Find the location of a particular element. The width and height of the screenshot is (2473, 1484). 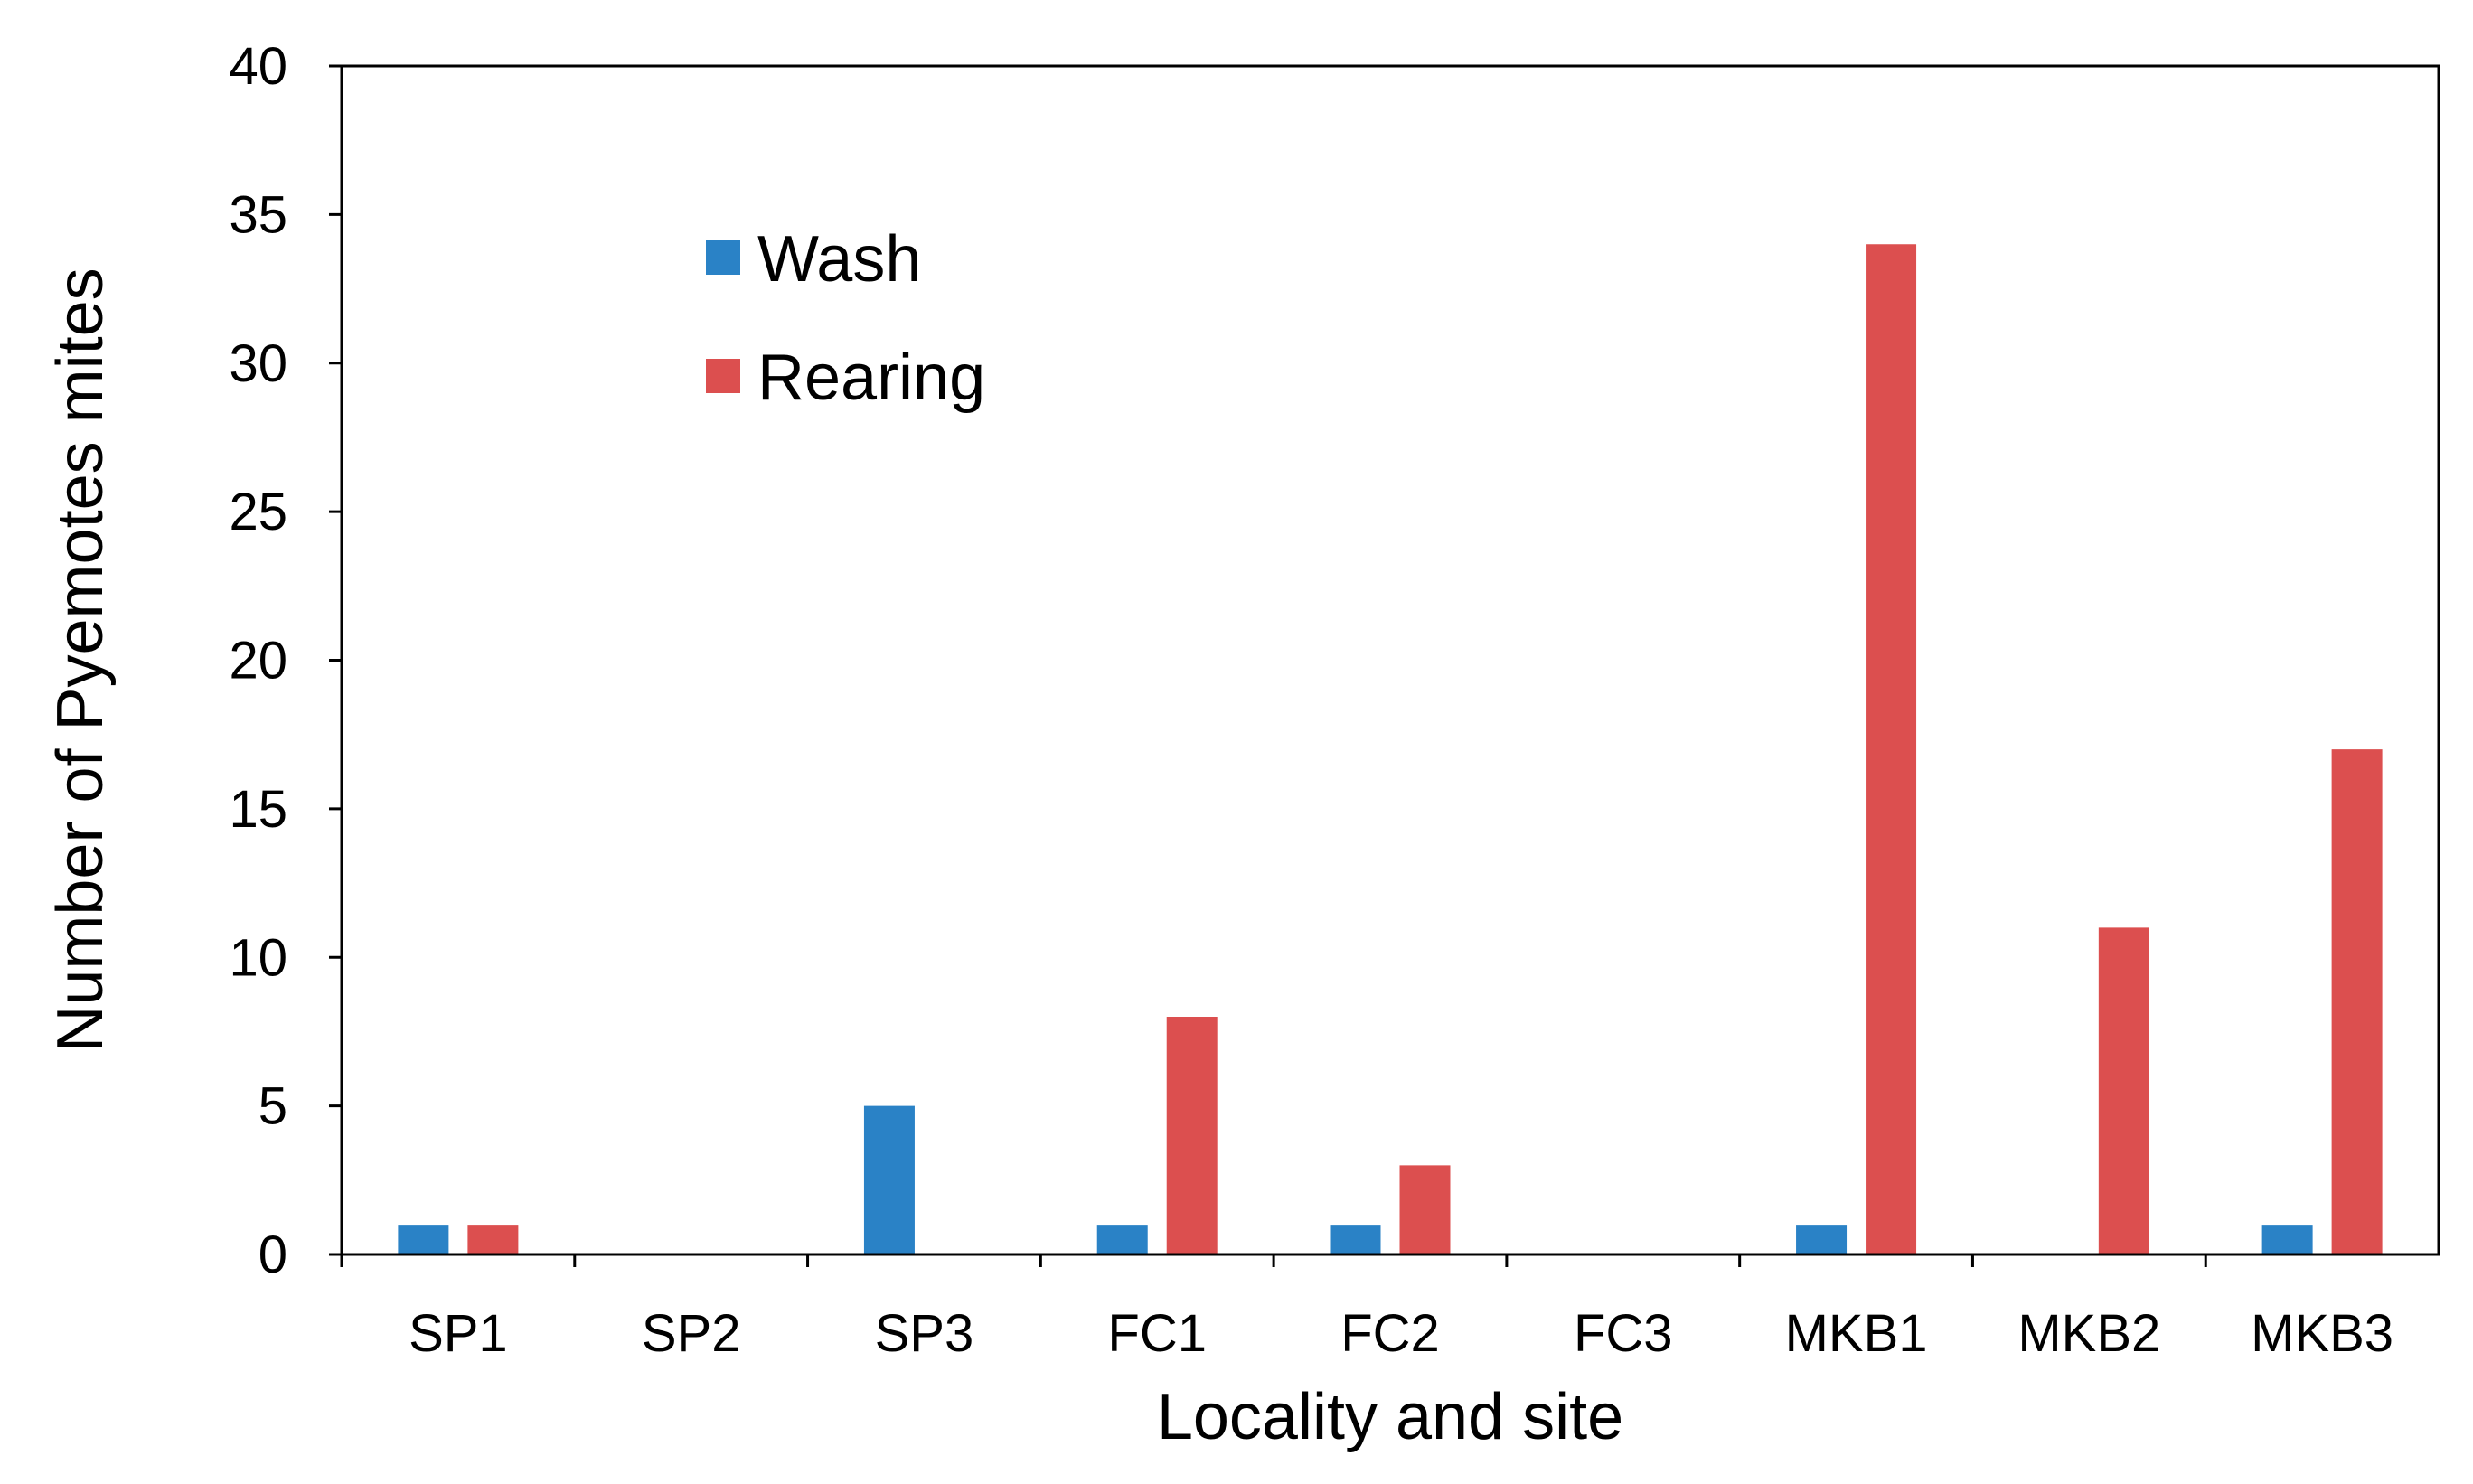

x-axis-title: Locality and site is located at coordinates (1390, 1417).